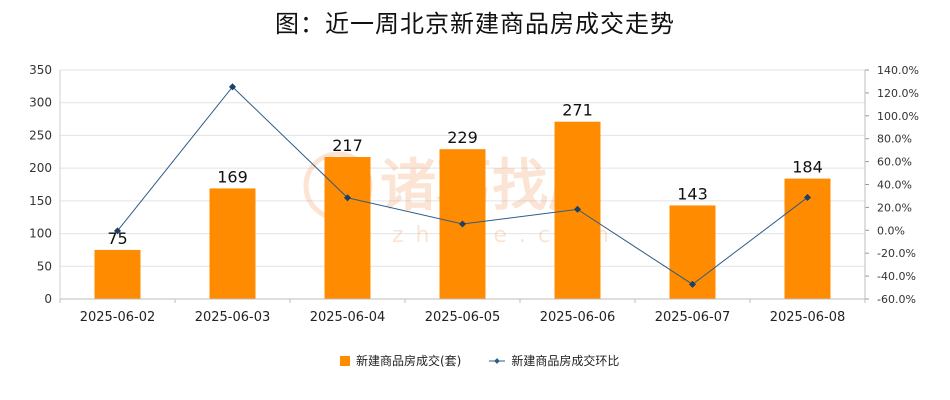 This screenshot has width=950, height=400. I want to click on y-left-tick-label: 150, so click(40, 201).